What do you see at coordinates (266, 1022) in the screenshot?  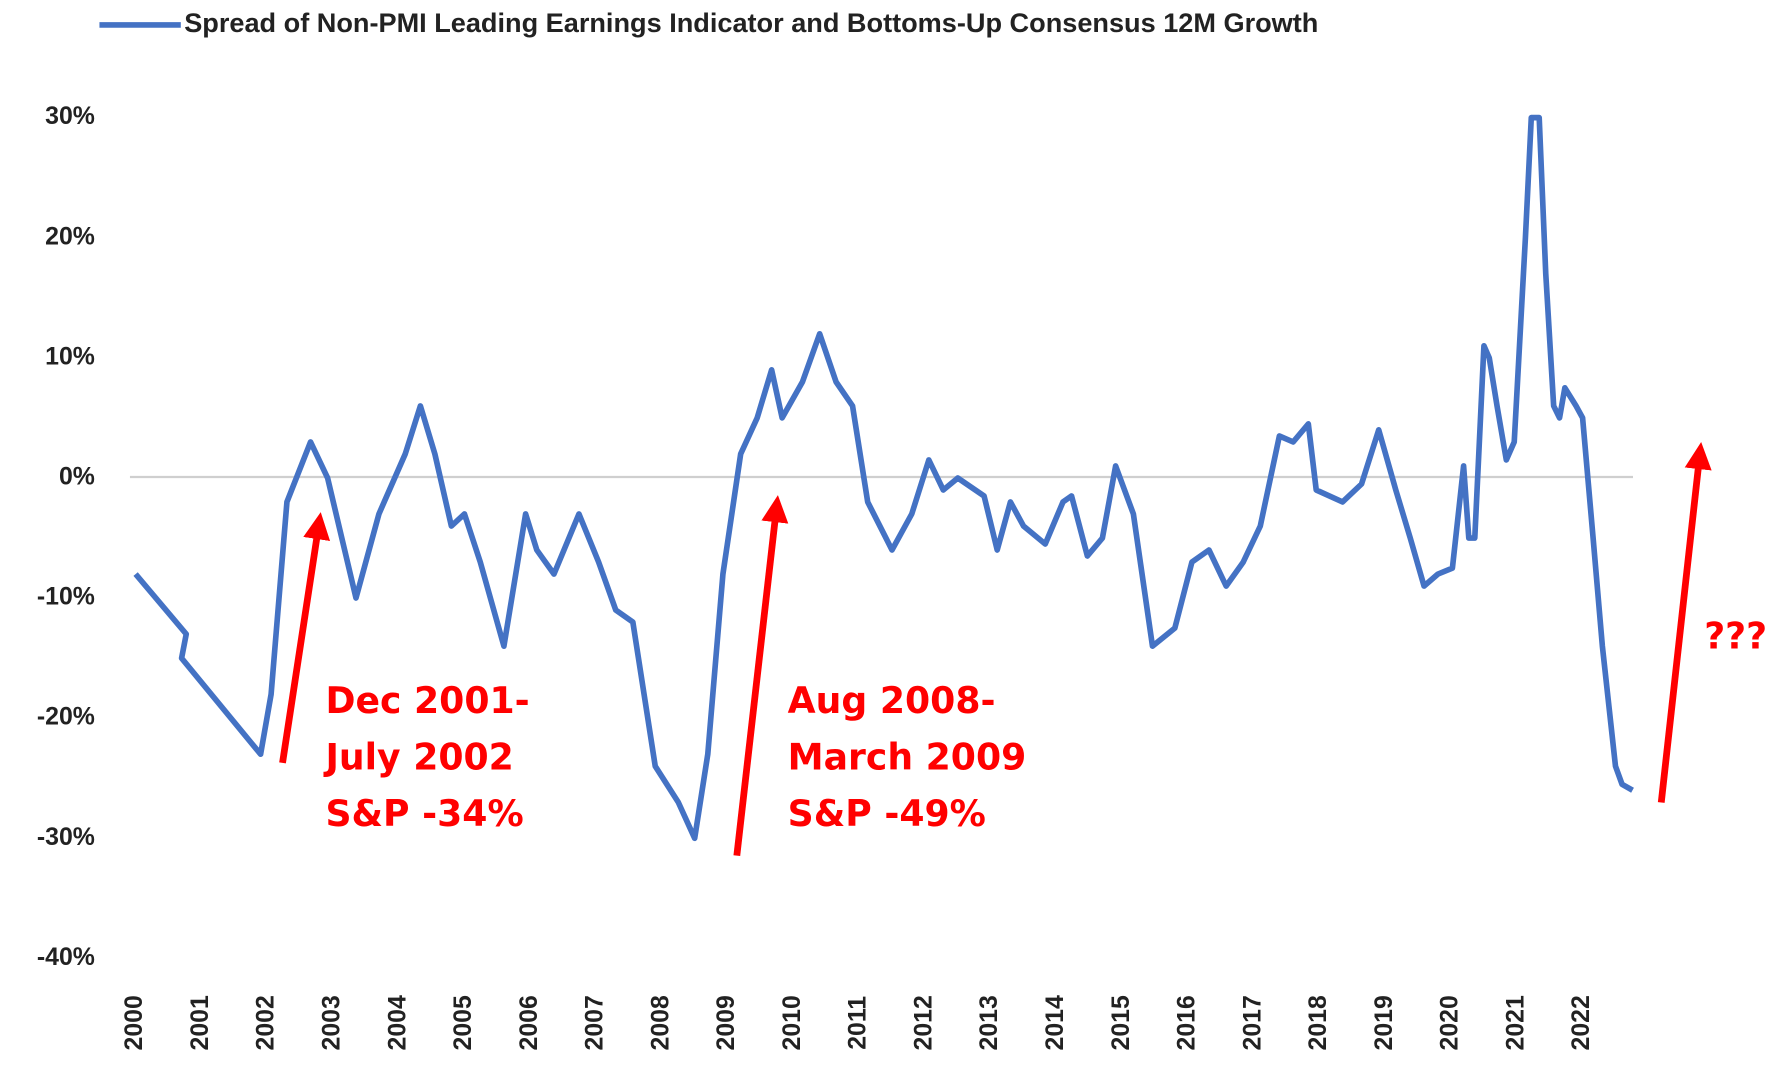 I see `x-tick-label: 2002` at bounding box center [266, 1022].